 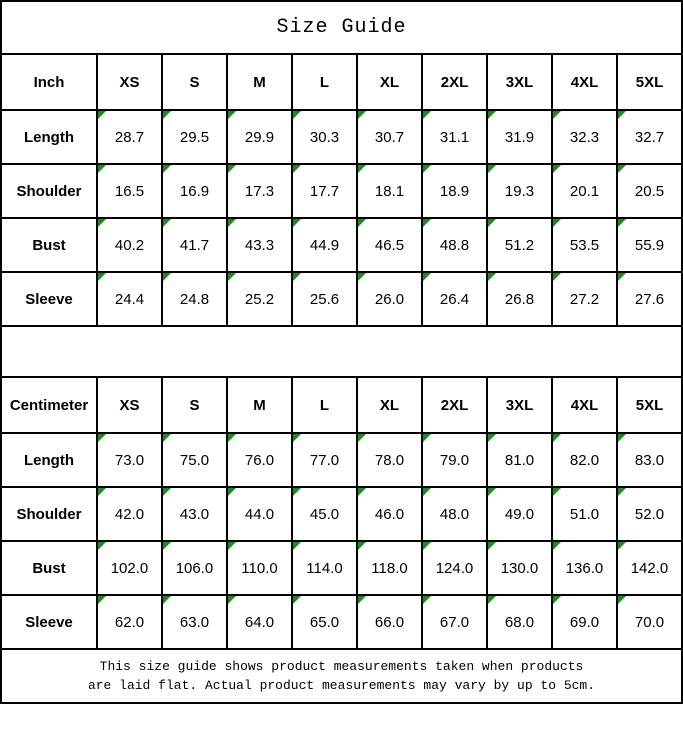 I want to click on measurement-cell: 49.0, so click(x=519, y=514).